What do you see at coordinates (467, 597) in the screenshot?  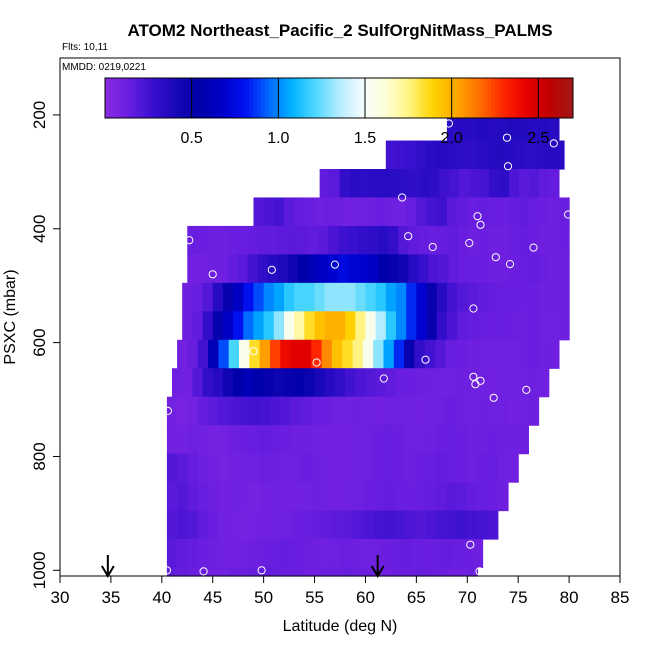 I see `x-tick-label: 70` at bounding box center [467, 597].